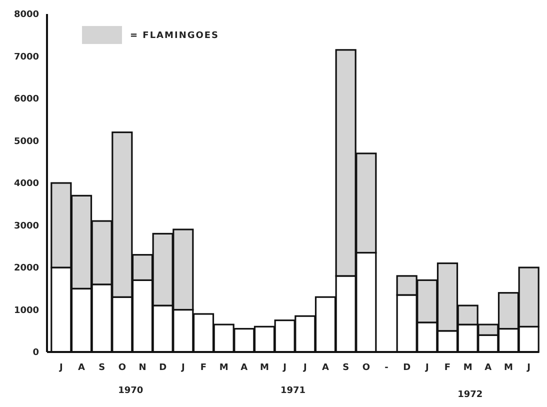  What do you see at coordinates (26, 184) in the screenshot?
I see `y-tick-label: 4000` at bounding box center [26, 184].